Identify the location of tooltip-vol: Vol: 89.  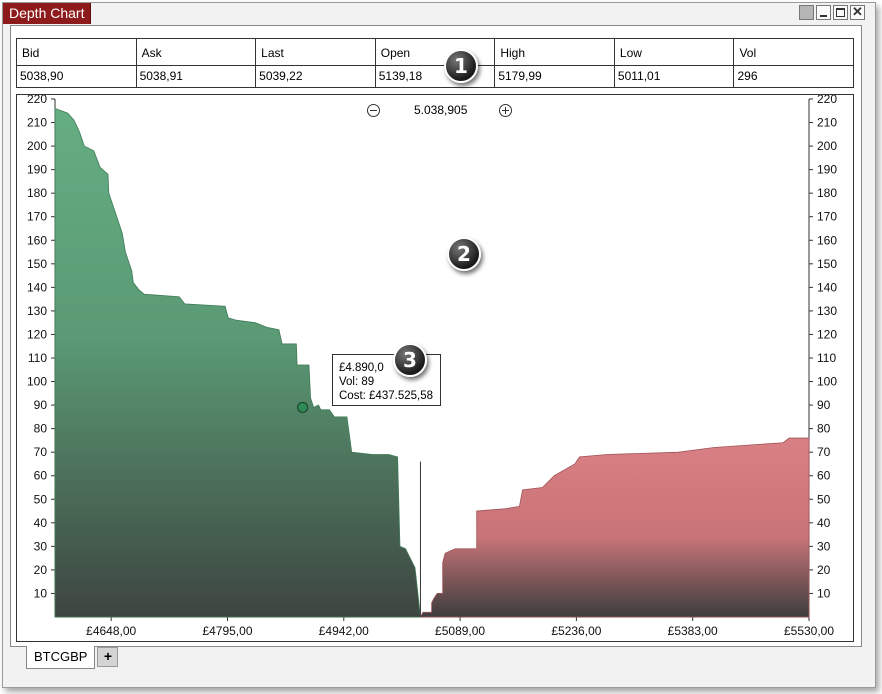
(357, 382).